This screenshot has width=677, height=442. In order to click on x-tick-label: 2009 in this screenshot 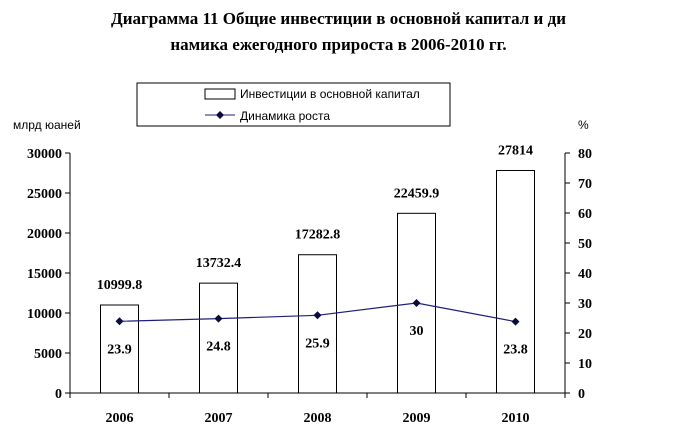, I will do `click(417, 418)`.